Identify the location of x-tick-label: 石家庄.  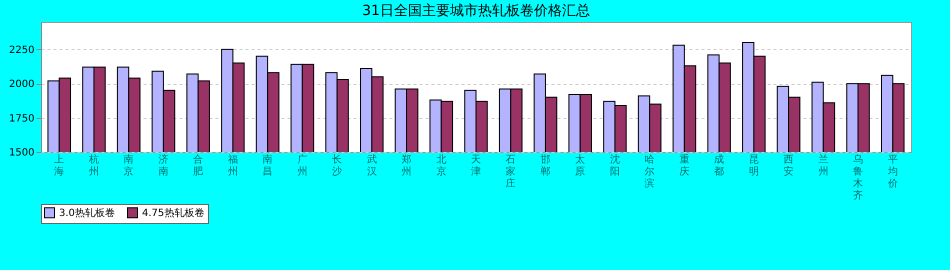
(511, 172).